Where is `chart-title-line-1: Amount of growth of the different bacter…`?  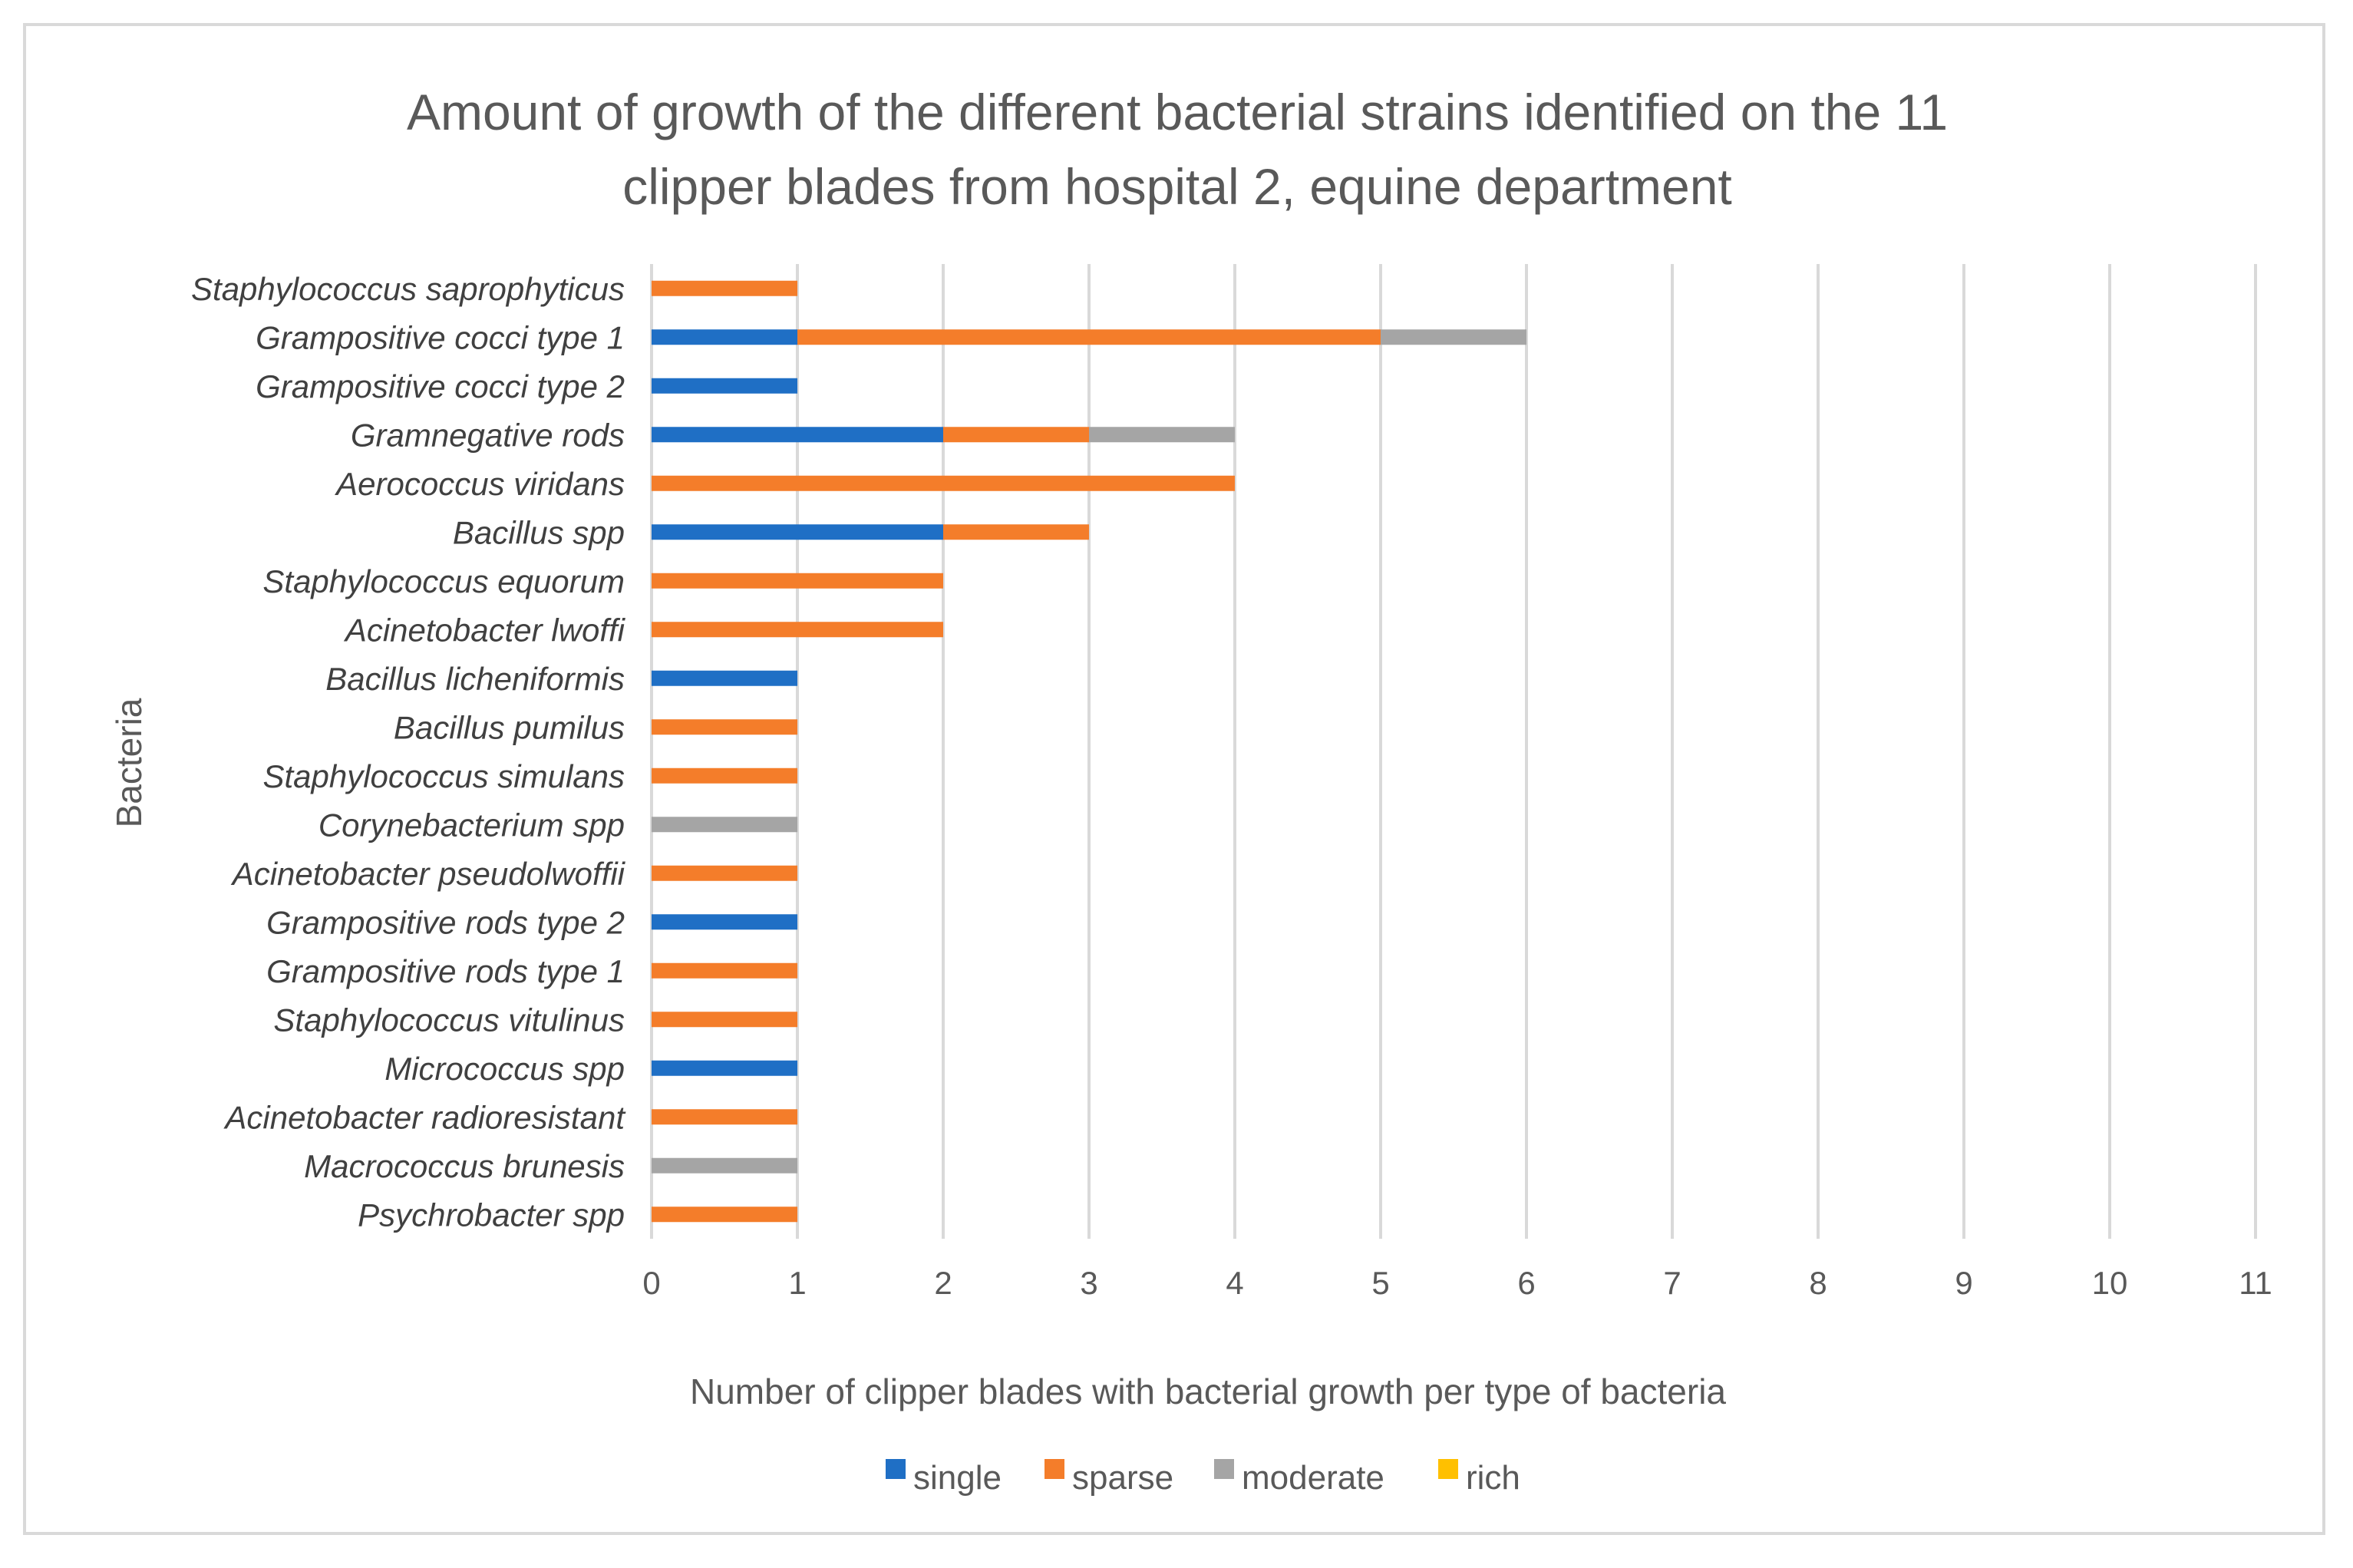
chart-title-line-1: Amount of growth of the different bacter… is located at coordinates (1177, 112).